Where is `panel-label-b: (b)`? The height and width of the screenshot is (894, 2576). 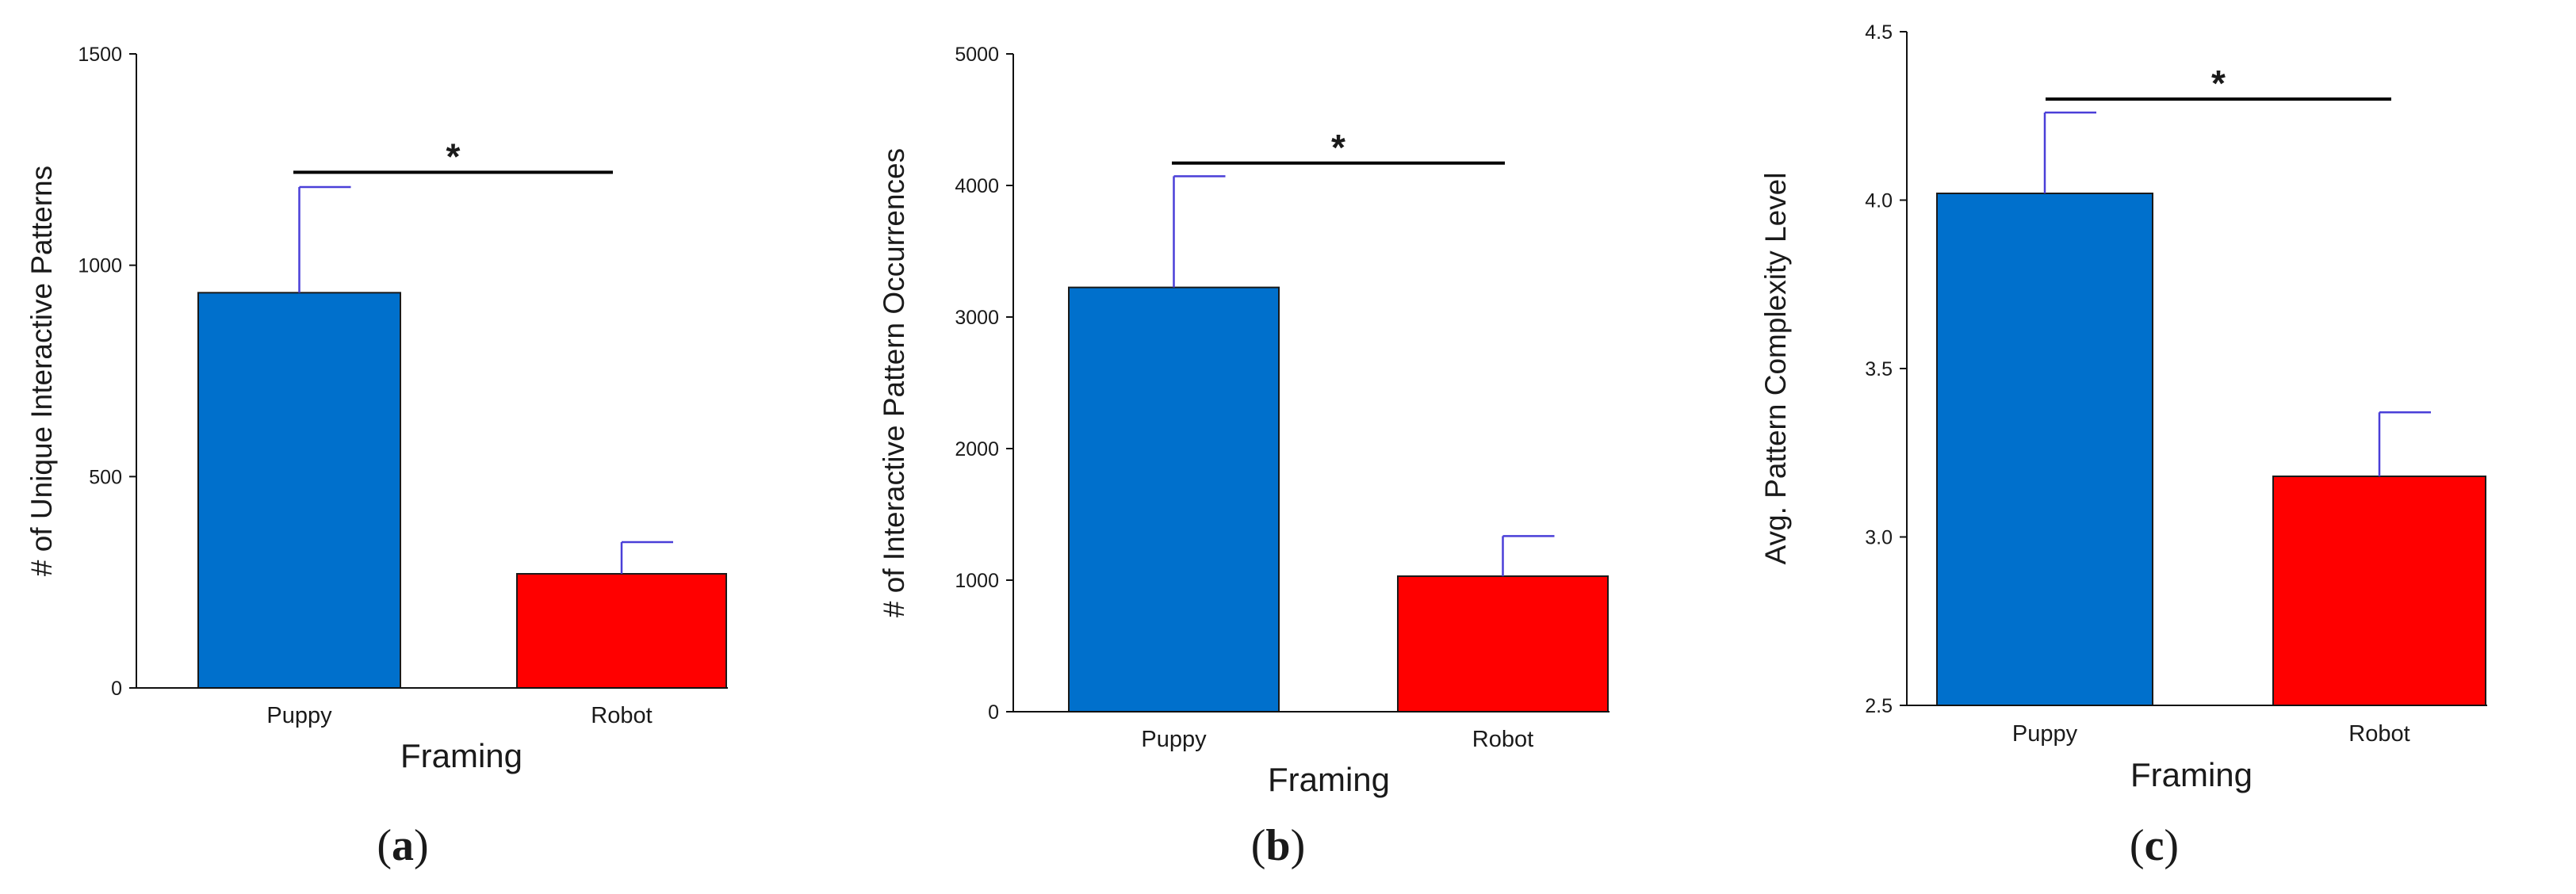
panel-label-b: (b) is located at coordinates (1278, 845).